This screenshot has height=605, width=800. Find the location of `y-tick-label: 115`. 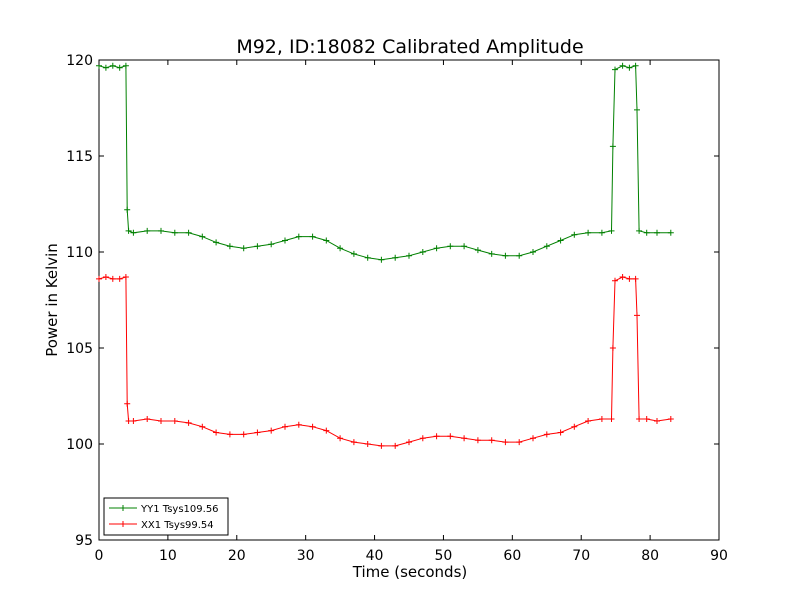

y-tick-label: 115 is located at coordinates (79, 157).